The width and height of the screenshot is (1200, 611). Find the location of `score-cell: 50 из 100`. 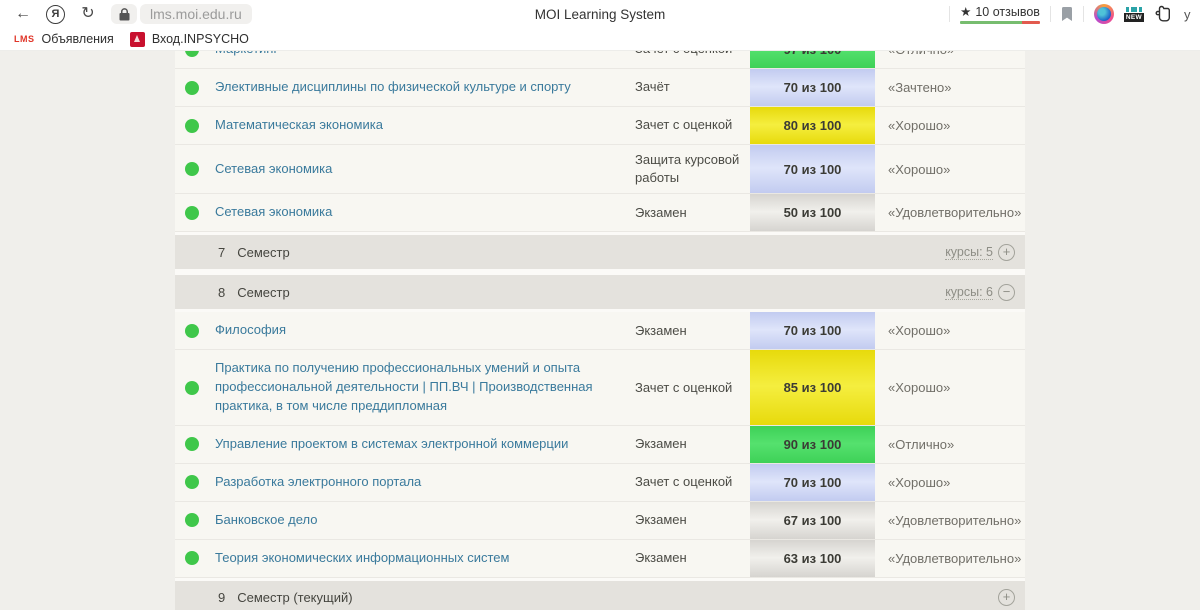

score-cell: 50 из 100 is located at coordinates (812, 213).